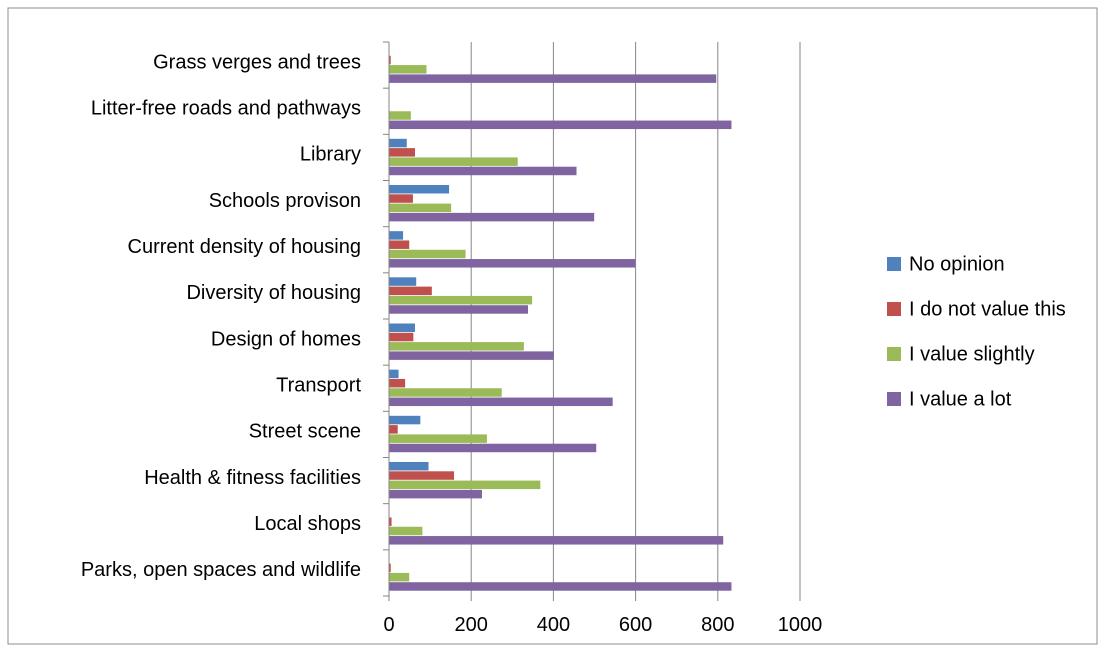 Image resolution: width=1105 pixels, height=657 pixels. I want to click on bar-i-do-not-value-this-parks-open-spaces-and-wildlife, so click(390, 568).